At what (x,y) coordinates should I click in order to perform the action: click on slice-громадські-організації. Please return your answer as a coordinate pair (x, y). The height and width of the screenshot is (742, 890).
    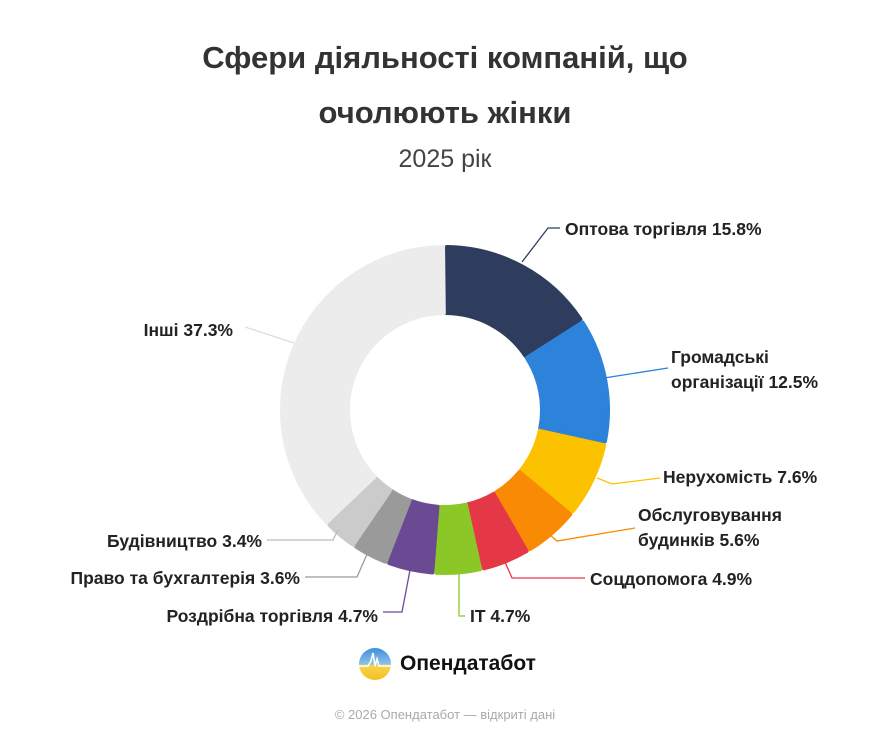
    Looking at the image, I should click on (567, 382).